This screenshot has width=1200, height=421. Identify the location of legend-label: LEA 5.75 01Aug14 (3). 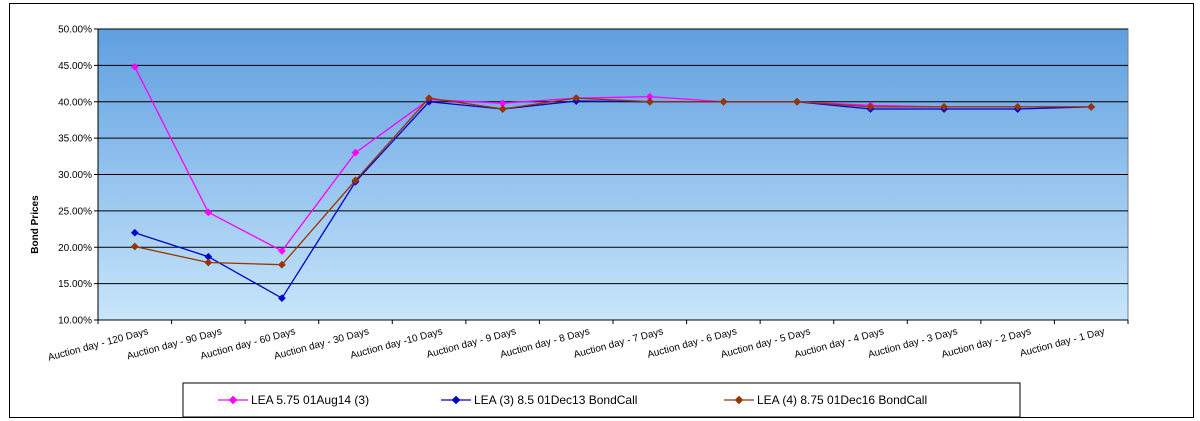
(310, 400).